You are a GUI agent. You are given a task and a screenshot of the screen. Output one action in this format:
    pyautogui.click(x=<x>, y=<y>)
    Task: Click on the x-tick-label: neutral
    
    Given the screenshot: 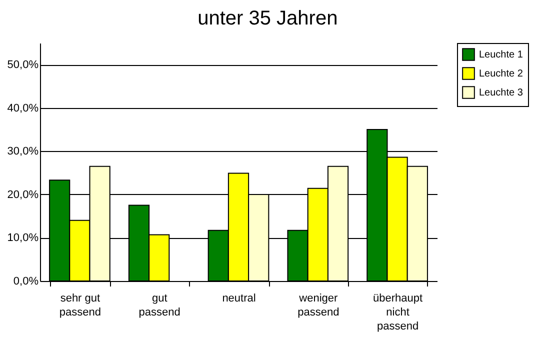 What is the action you would take?
    pyautogui.click(x=239, y=298)
    